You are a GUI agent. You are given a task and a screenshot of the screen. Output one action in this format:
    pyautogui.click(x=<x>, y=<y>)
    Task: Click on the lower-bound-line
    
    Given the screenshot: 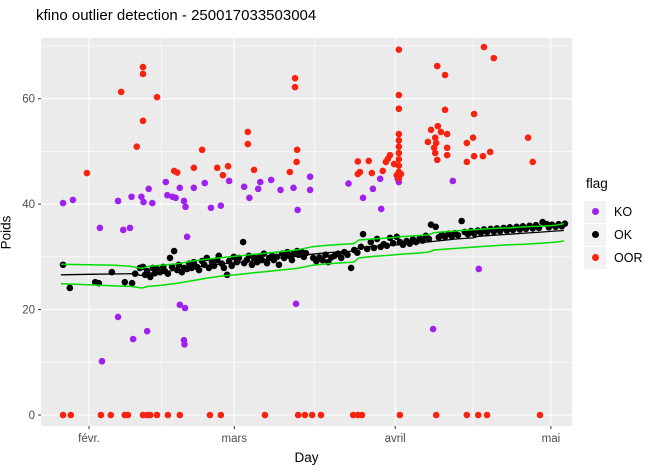 What is the action you would take?
    pyautogui.click(x=312, y=264)
    